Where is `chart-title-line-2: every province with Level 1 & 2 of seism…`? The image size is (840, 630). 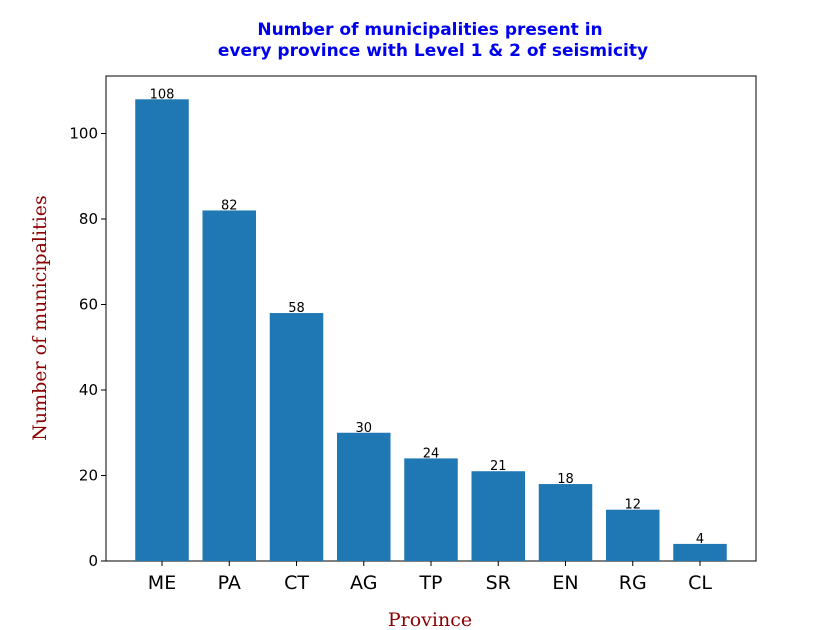
chart-title-line-2: every province with Level 1 & 2 of seism… is located at coordinates (433, 51).